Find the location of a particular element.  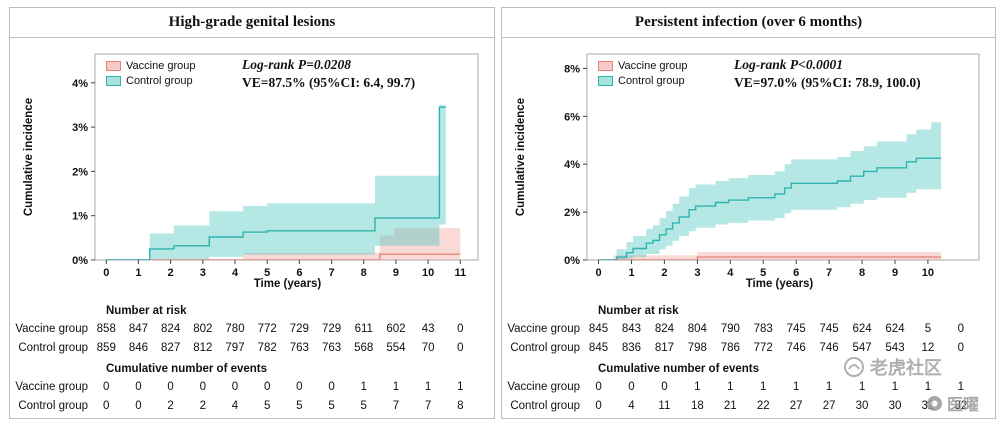

events-row-vaccine: Vaccine group 0 0 0 1 1 1 1 1 1 1 1 1 is located at coordinates (748, 387).